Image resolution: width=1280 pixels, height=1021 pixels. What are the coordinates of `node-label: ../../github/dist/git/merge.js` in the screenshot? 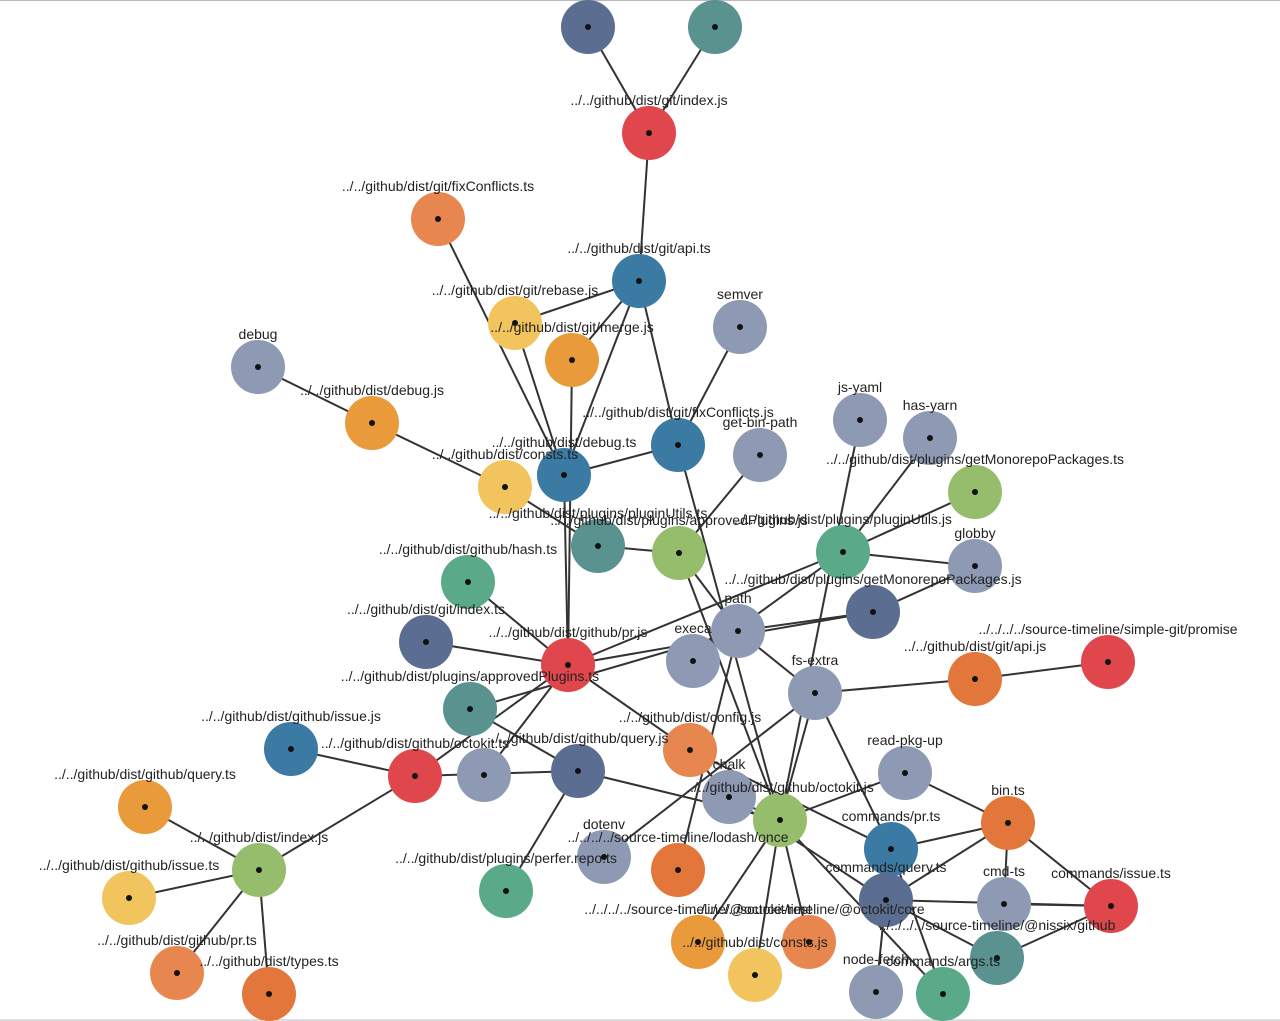 It's located at (571, 327).